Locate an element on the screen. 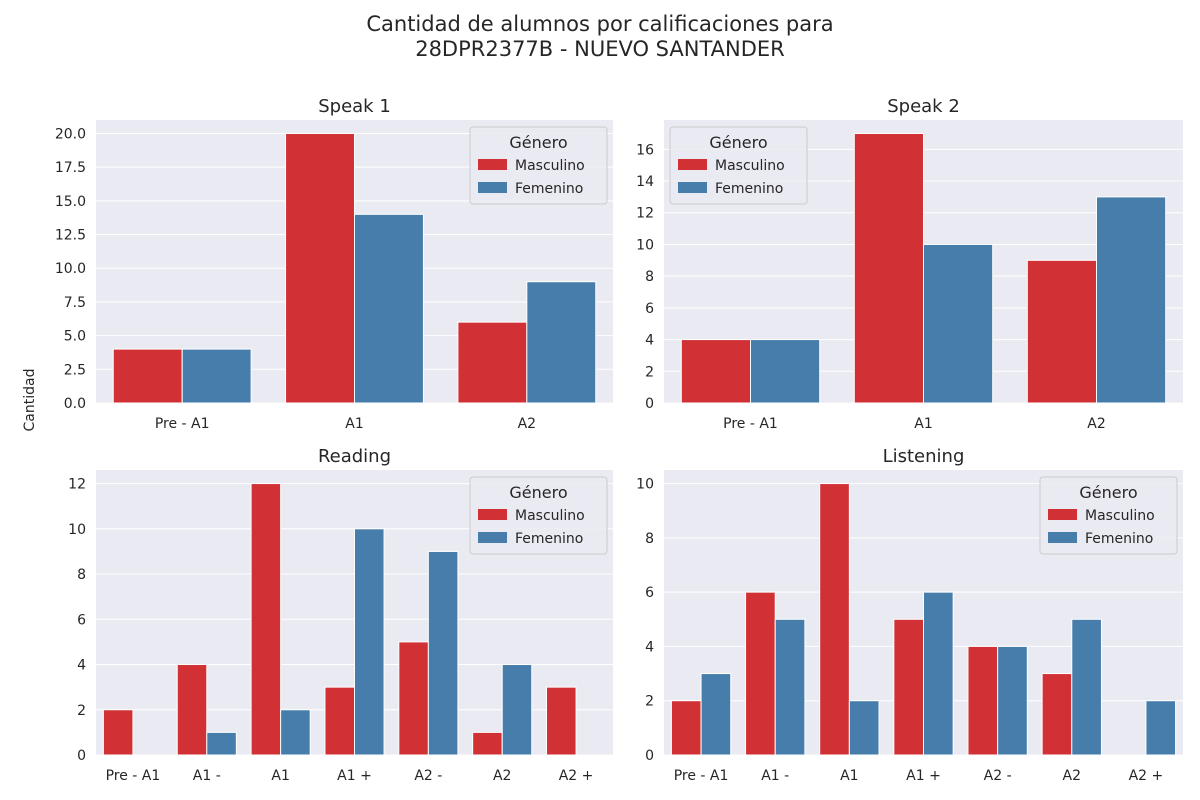 The height and width of the screenshot is (800, 1200). figure-title-line-2: 28DPR2377B - NUEVO SANTANDER is located at coordinates (600, 49).